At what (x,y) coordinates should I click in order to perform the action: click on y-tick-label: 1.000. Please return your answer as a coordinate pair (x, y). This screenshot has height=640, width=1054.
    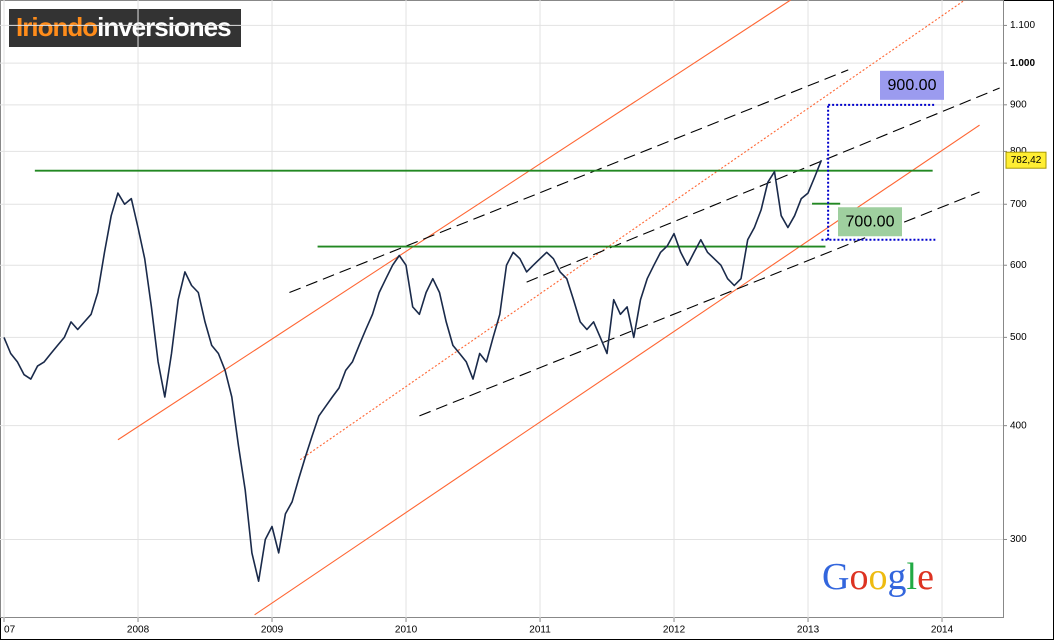
    Looking at the image, I should click on (1022, 63).